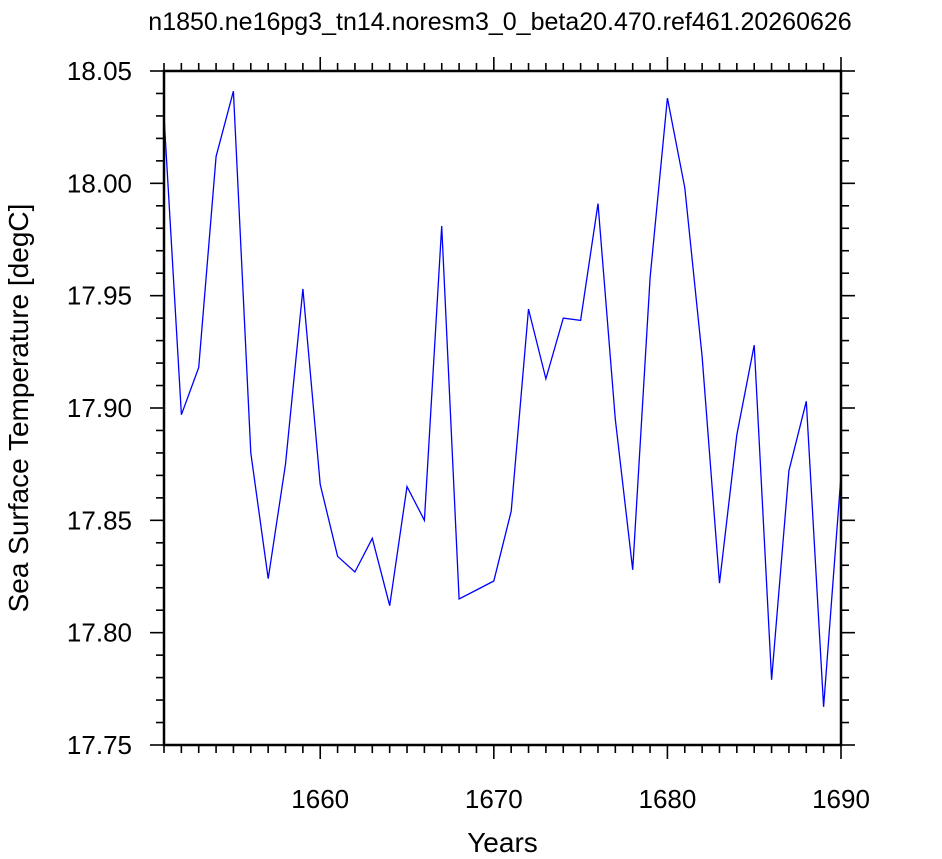 The height and width of the screenshot is (859, 942). Describe the element at coordinates (99, 408) in the screenshot. I see `y-tick-label: 17.90` at that location.